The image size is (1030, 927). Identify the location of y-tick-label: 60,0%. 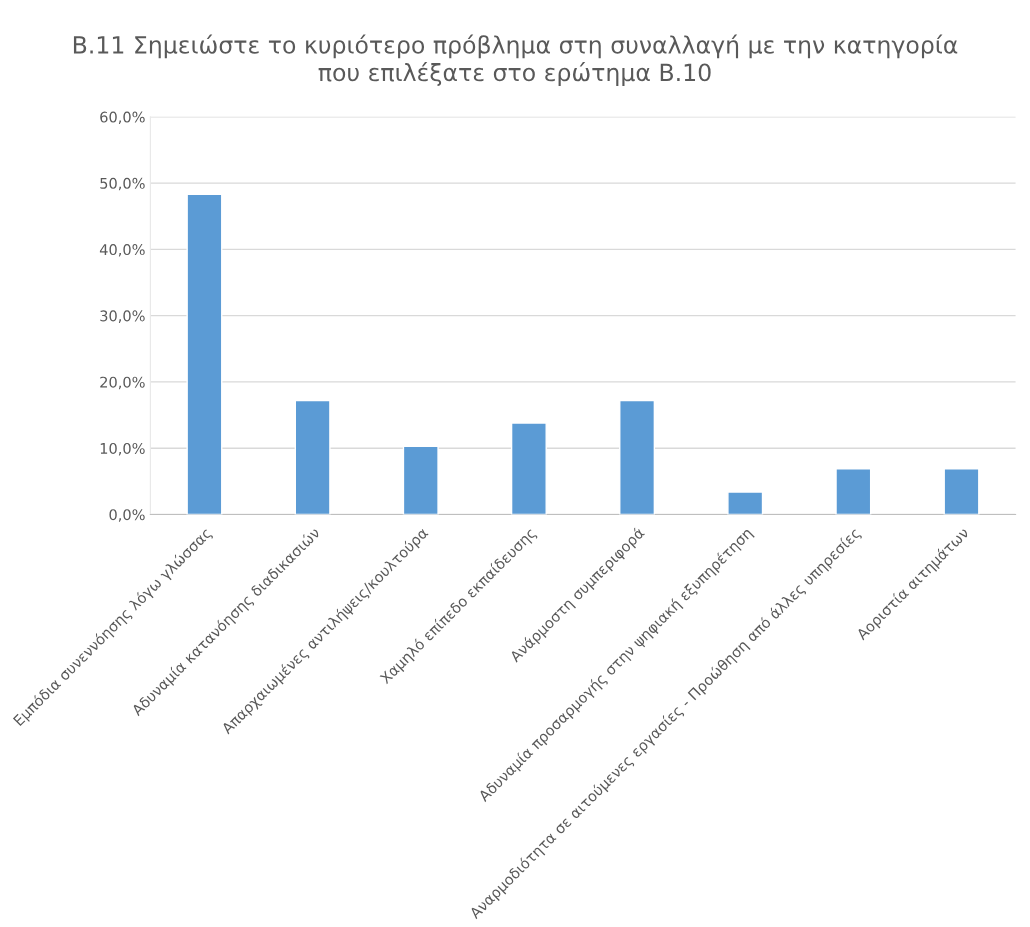
(122, 118).